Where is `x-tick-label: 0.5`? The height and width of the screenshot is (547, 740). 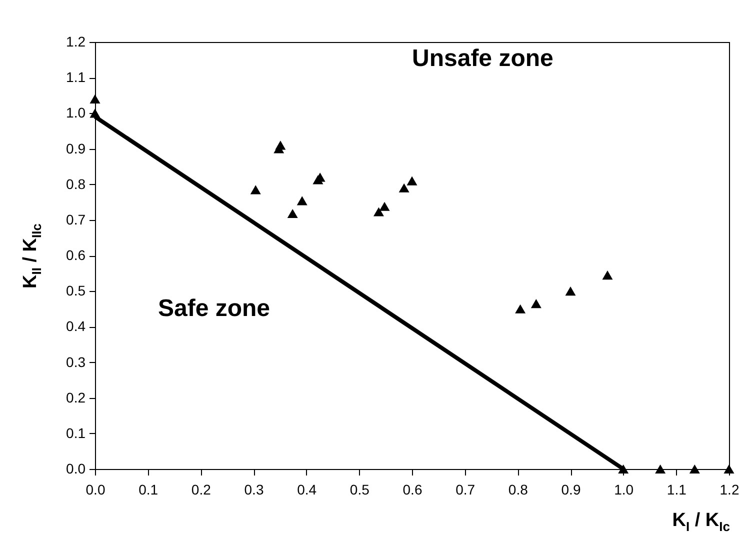
x-tick-label: 0.5 is located at coordinates (360, 490).